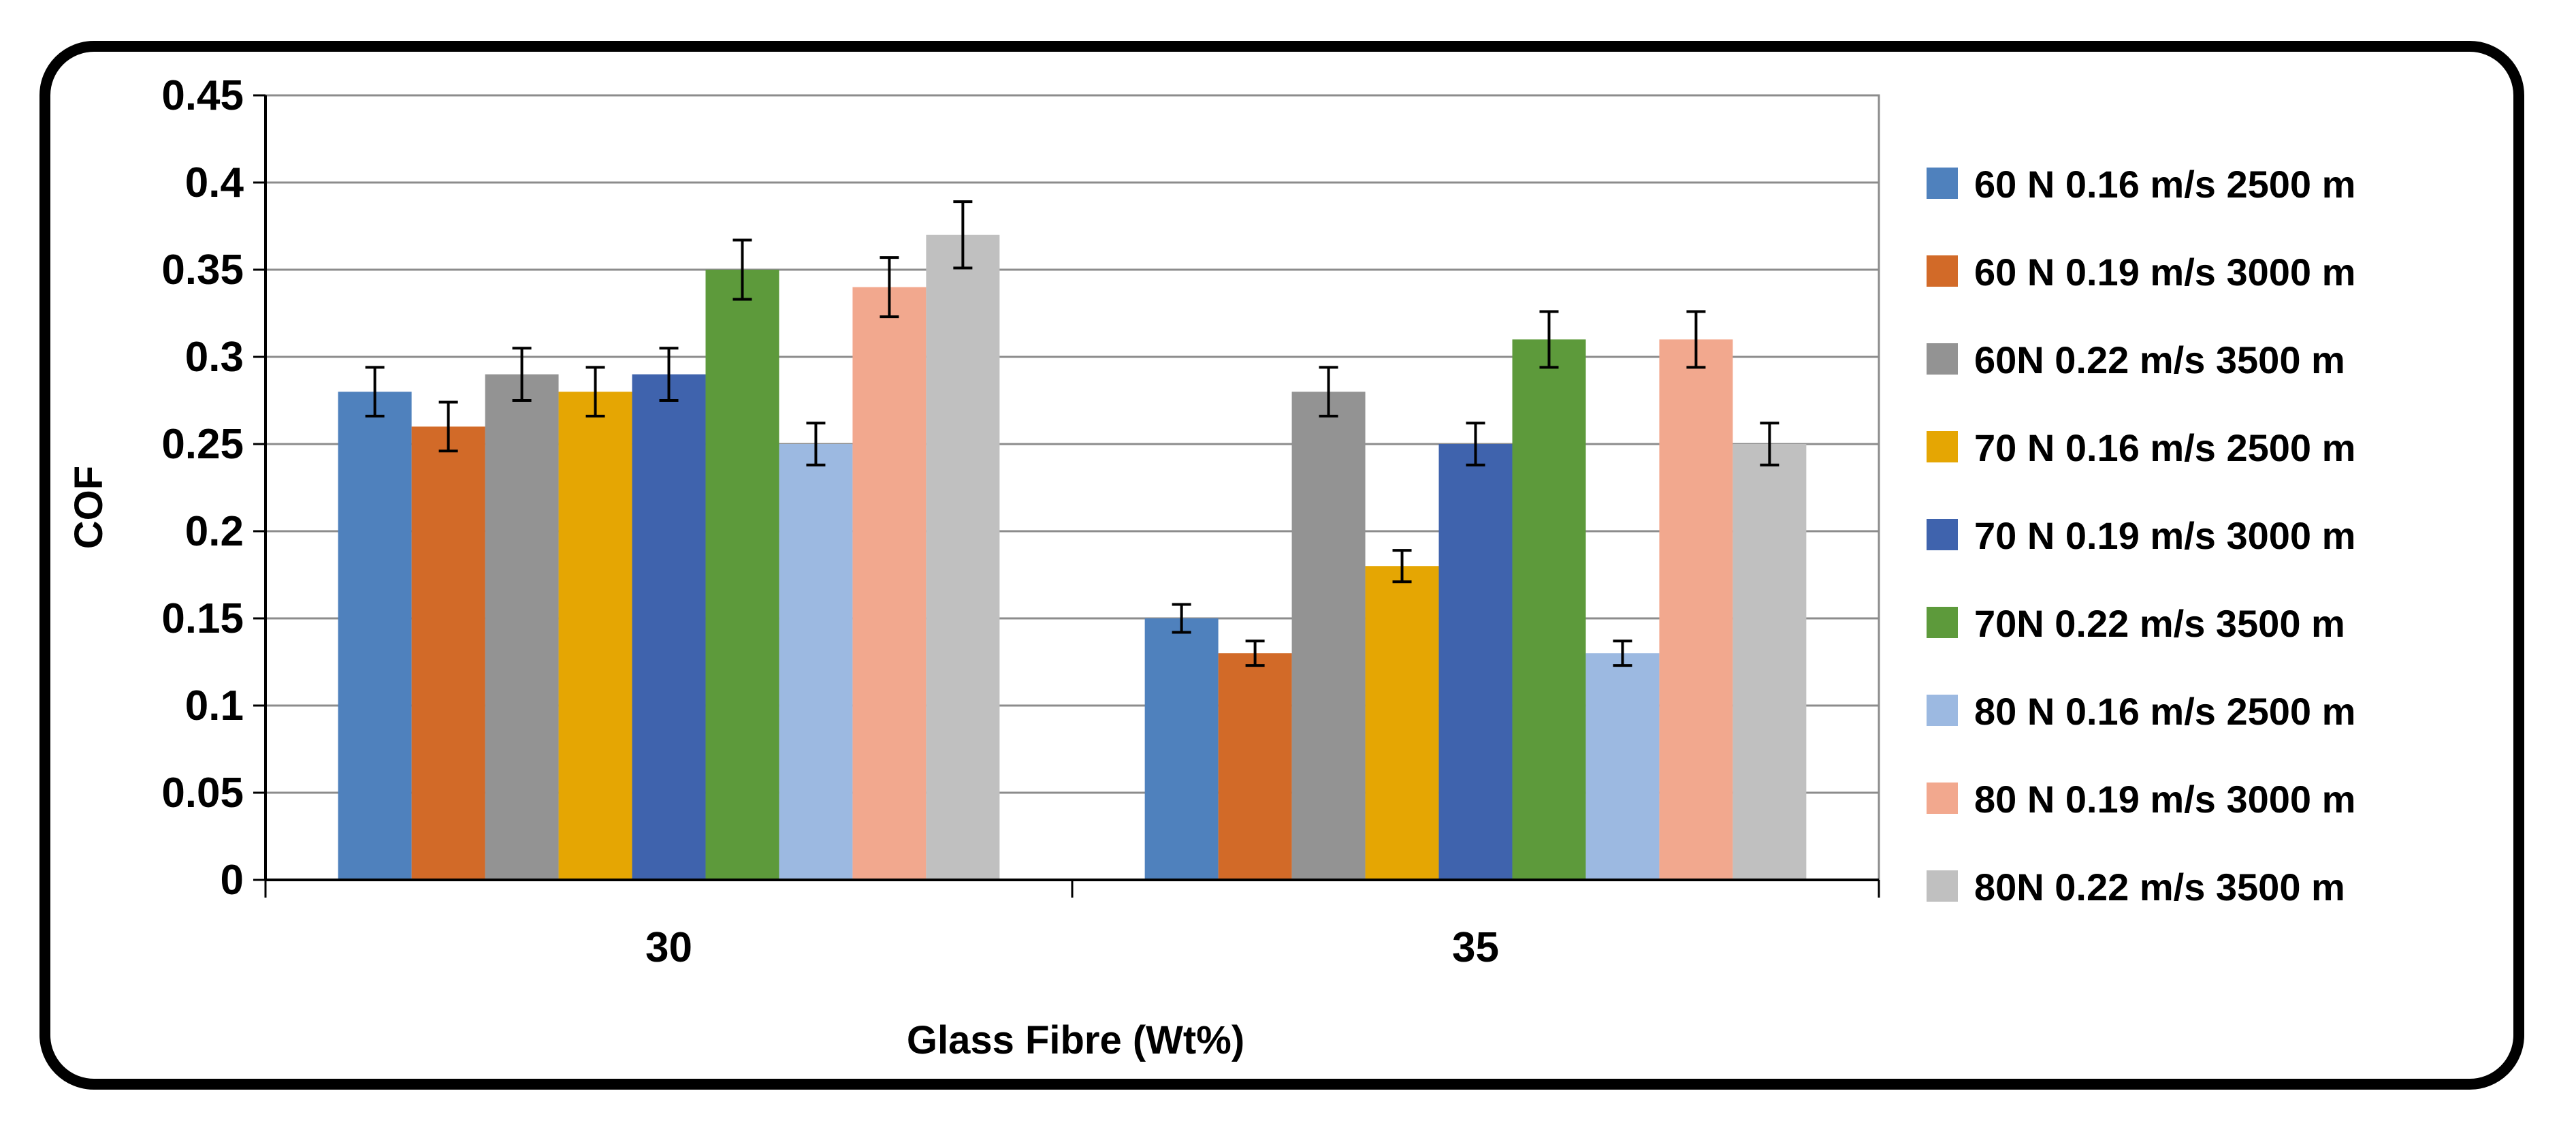  I want to click on x-tick-label: 35, so click(1475, 947).